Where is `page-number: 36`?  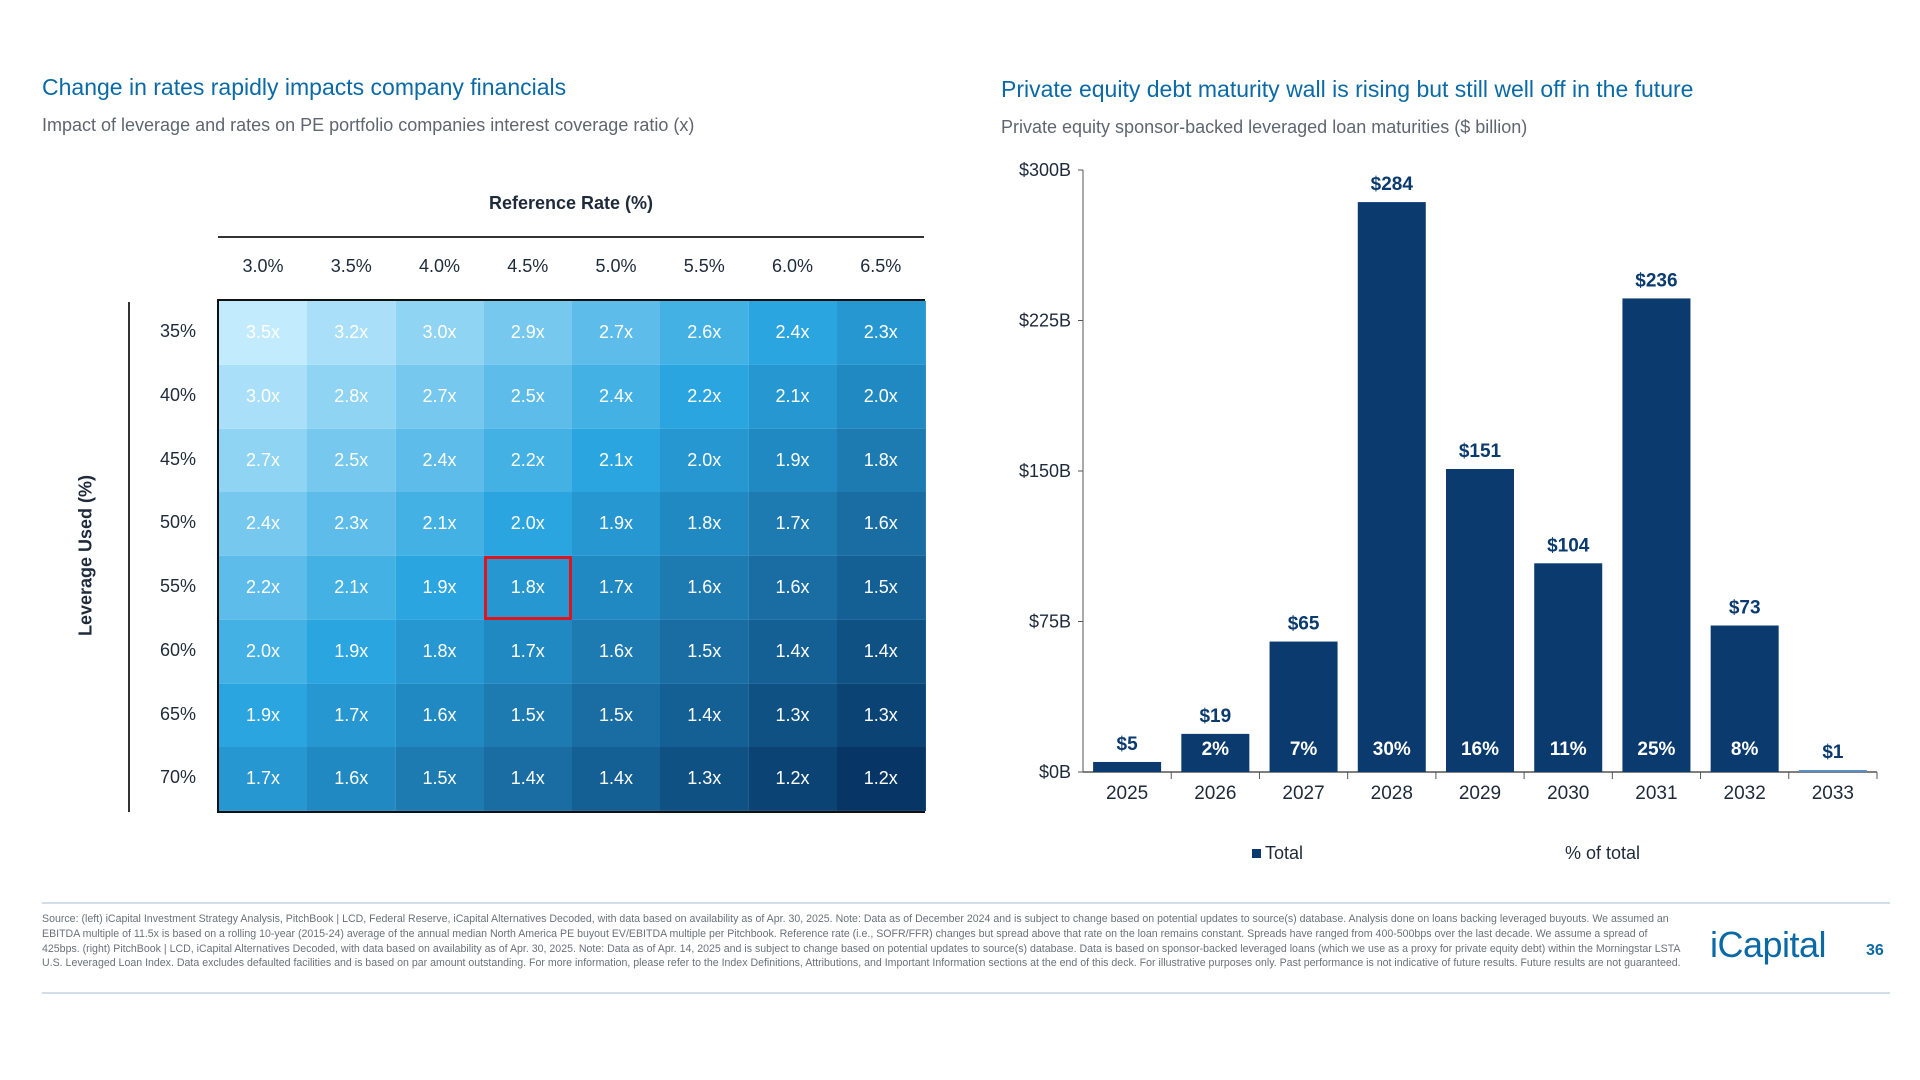
page-number: 36 is located at coordinates (1875, 950).